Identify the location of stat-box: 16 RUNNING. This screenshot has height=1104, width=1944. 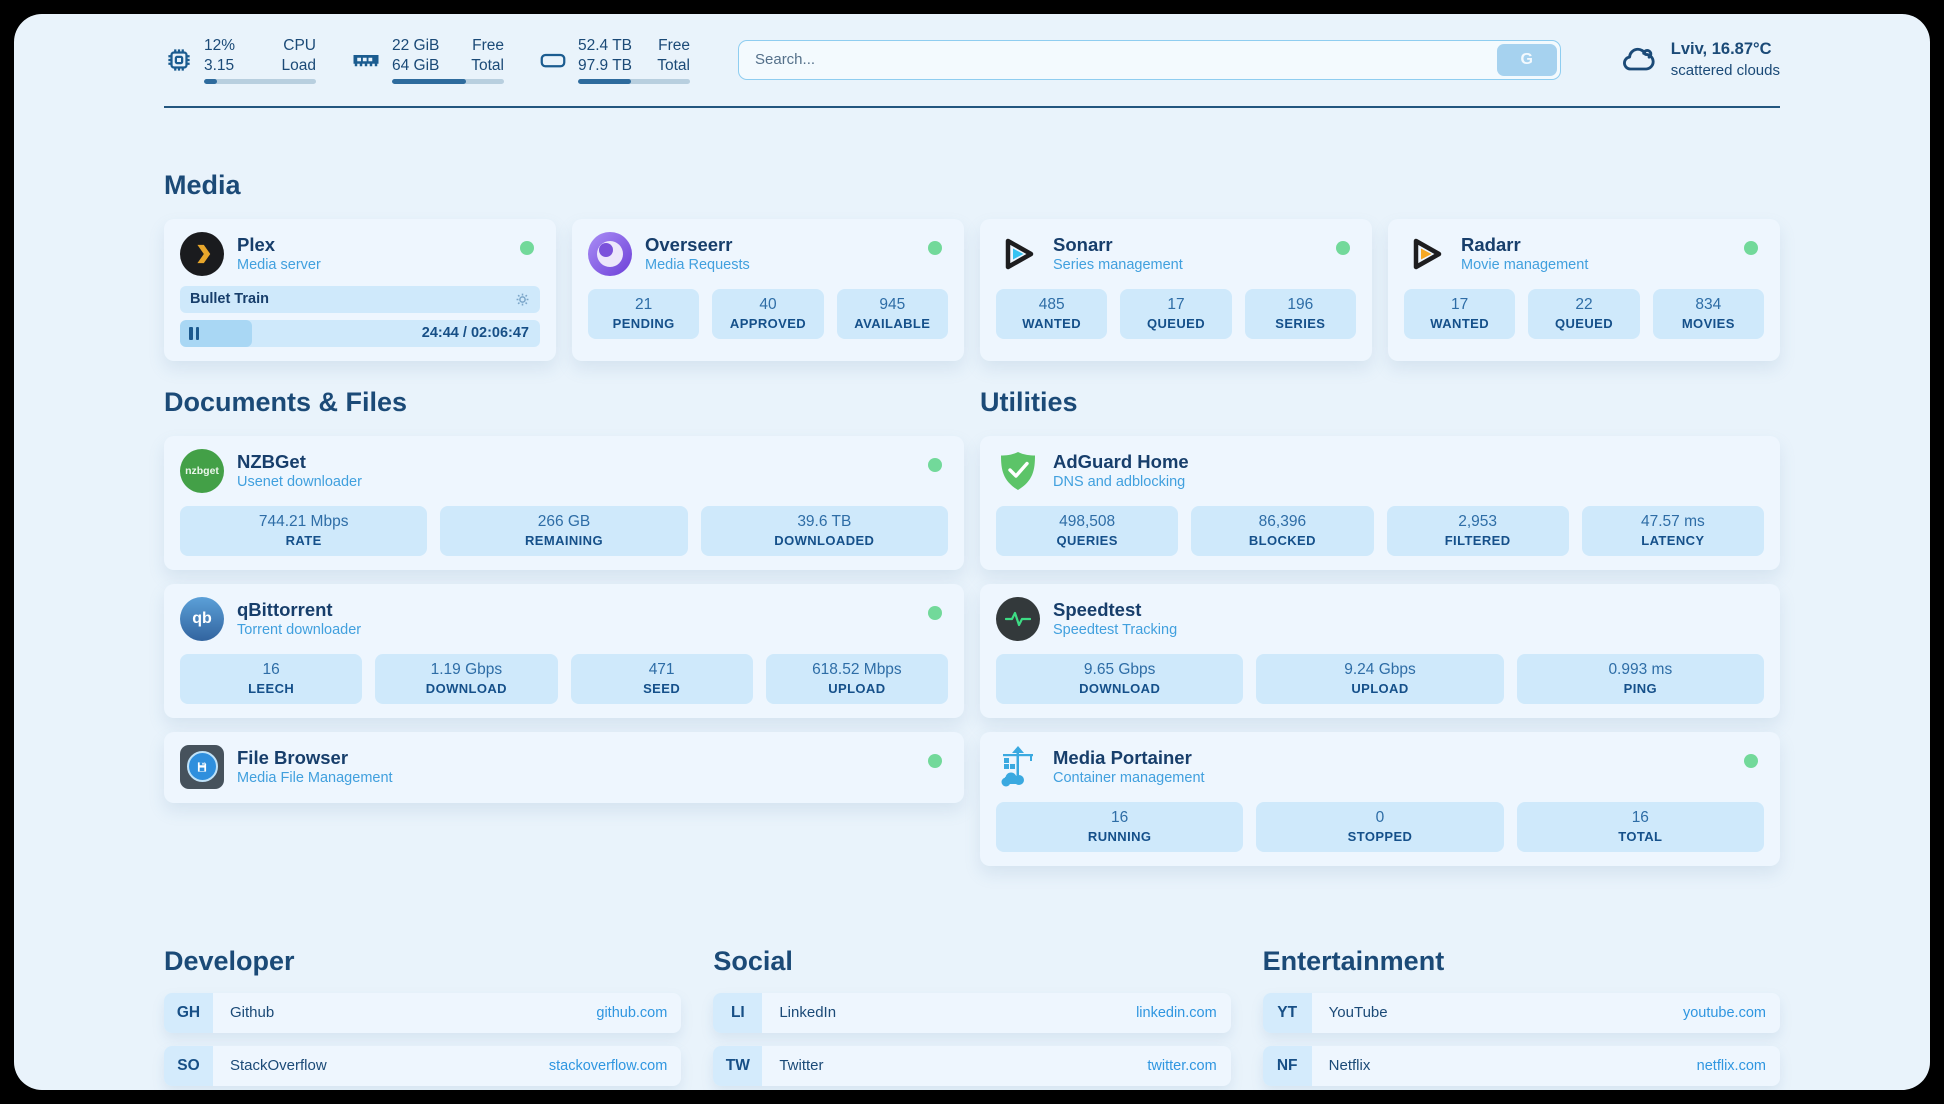
(1120, 826).